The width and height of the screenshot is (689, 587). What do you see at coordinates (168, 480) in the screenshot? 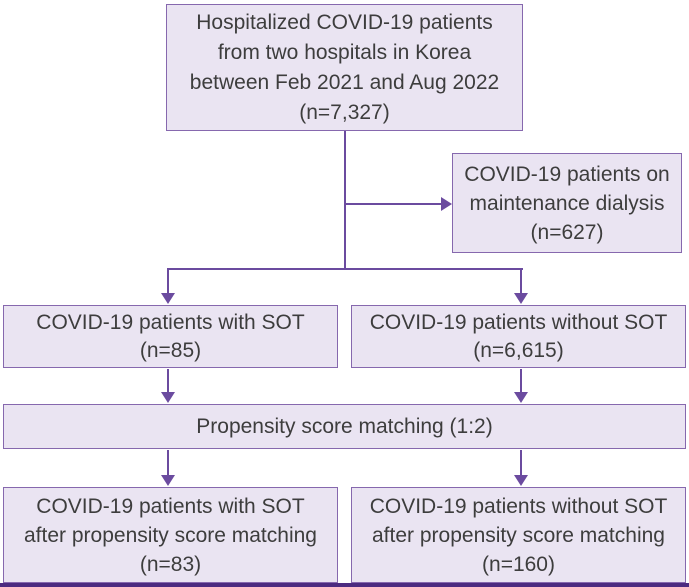
I see `arrowhead-with-sot-matched` at bounding box center [168, 480].